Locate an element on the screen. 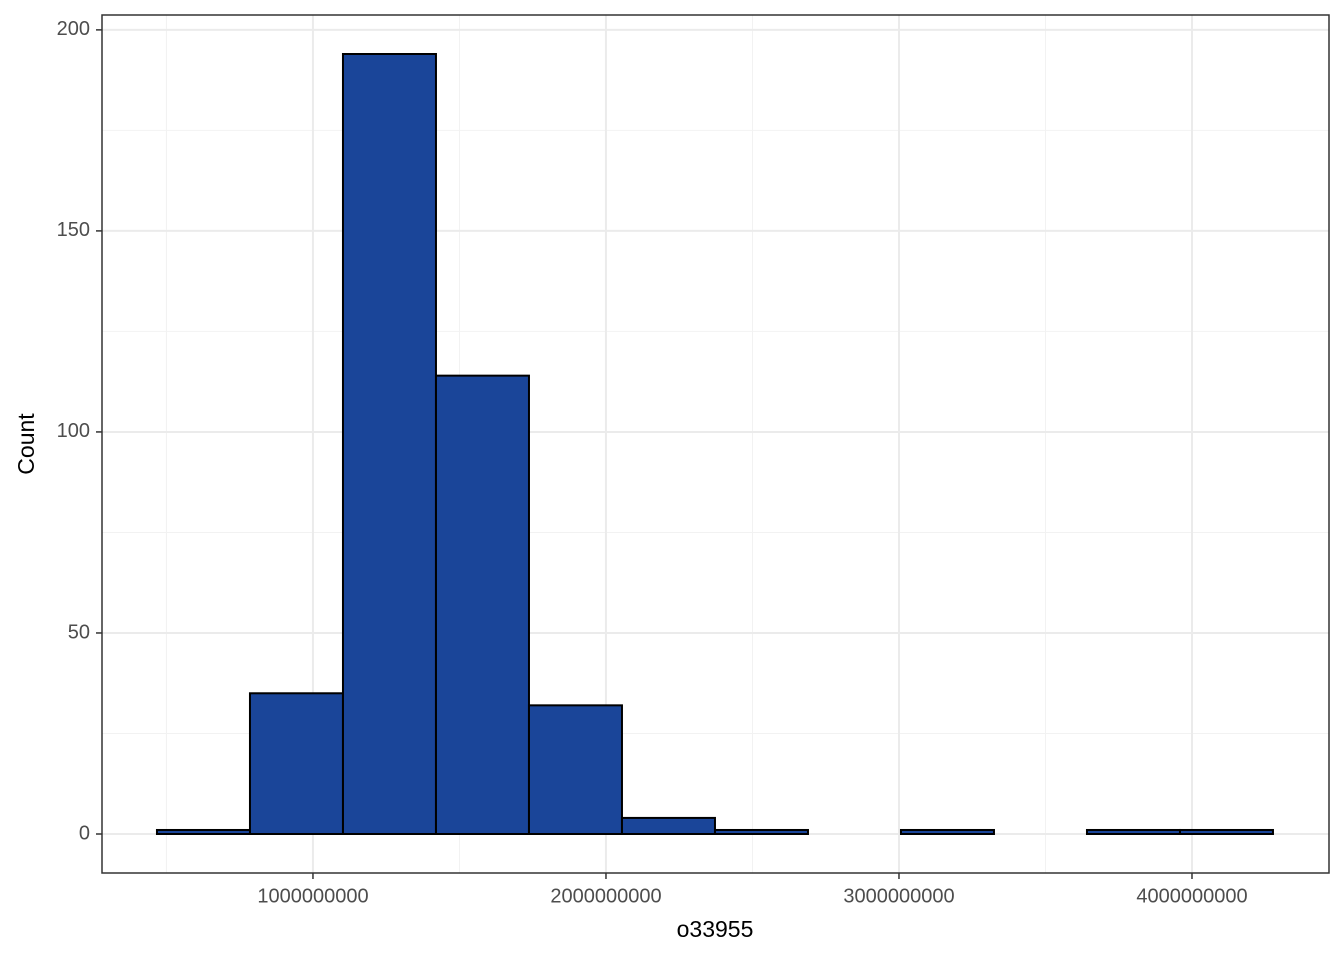  x-tick-label: 4000000000 is located at coordinates (1191, 896).